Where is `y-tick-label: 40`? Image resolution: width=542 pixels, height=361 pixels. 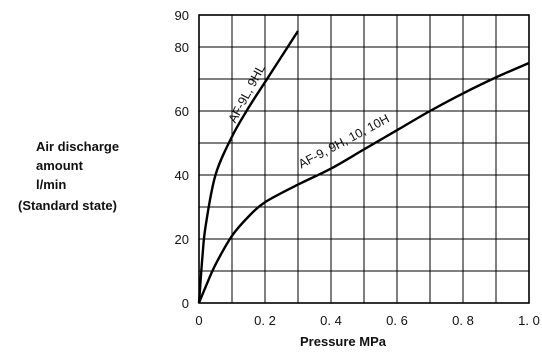
y-tick-label: 40 is located at coordinates (182, 175).